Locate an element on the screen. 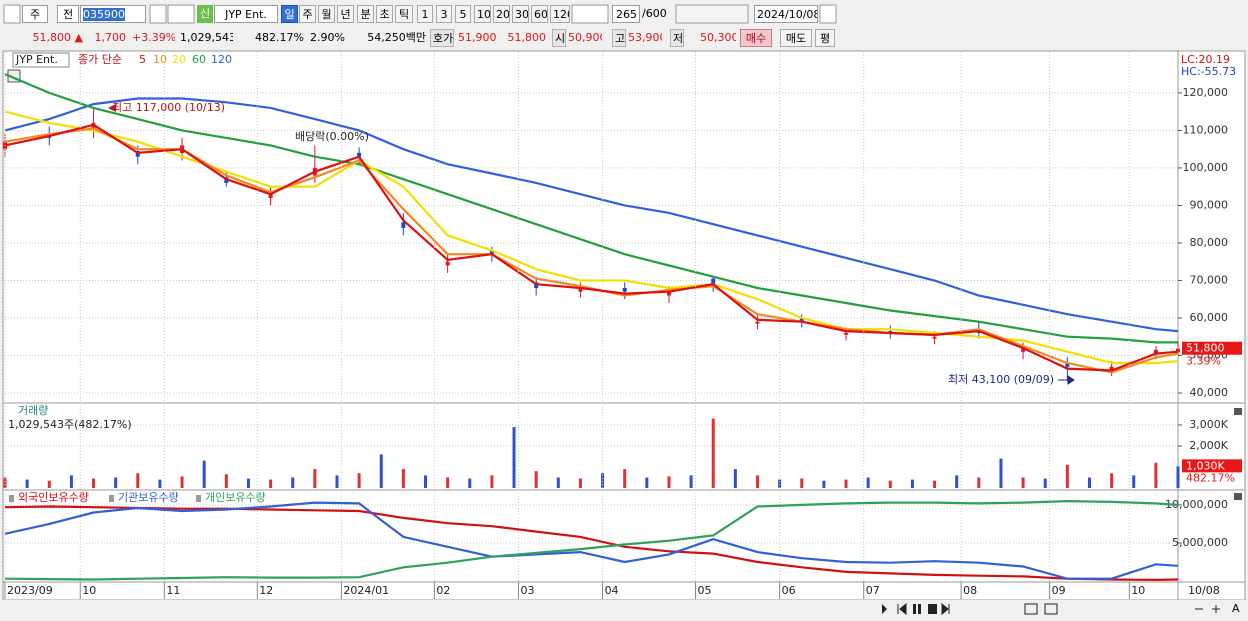  toolbar-item: 초 is located at coordinates (384, 14).